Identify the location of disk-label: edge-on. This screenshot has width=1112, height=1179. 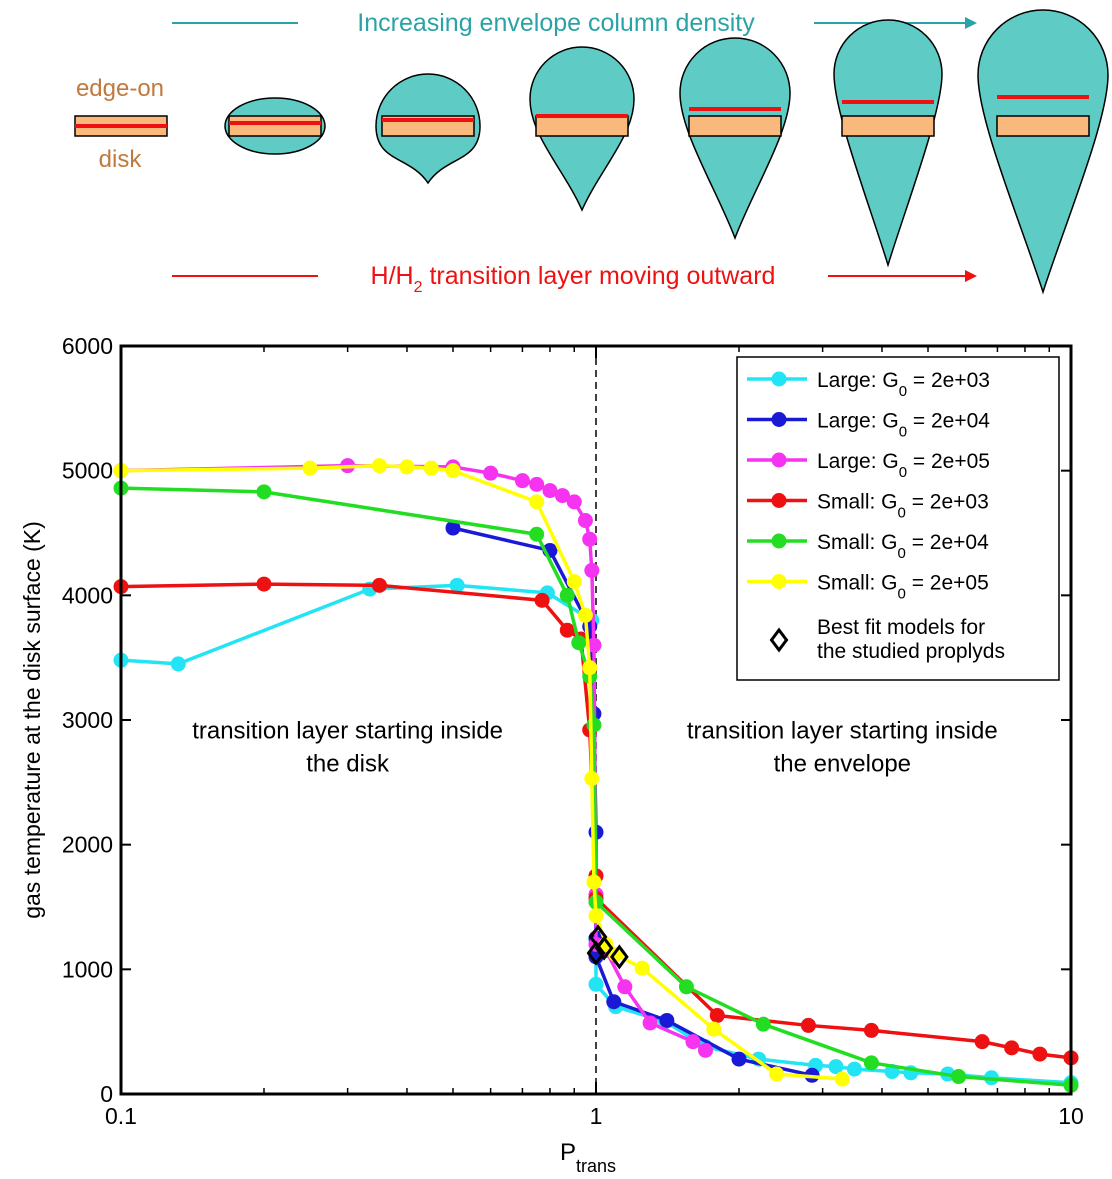
(120, 88).